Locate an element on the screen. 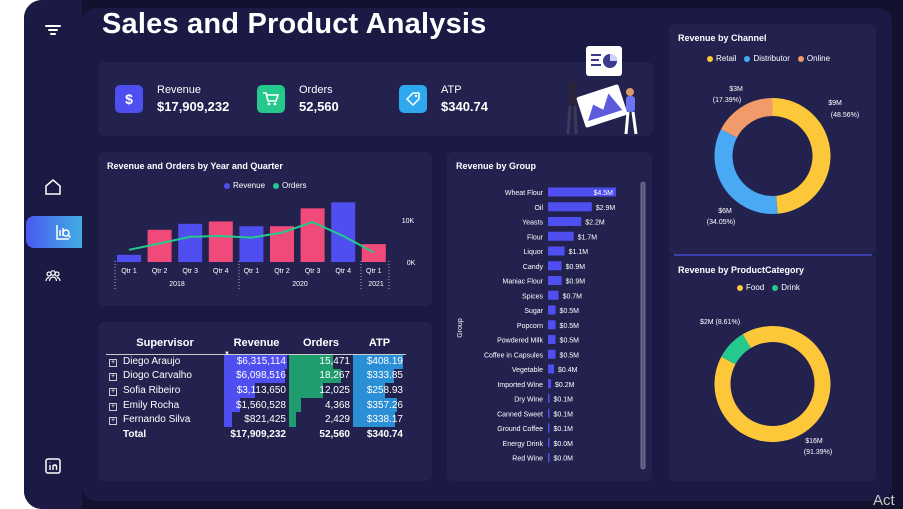 This screenshot has height=509, width=903. home-nav-button is located at coordinates (53, 187).